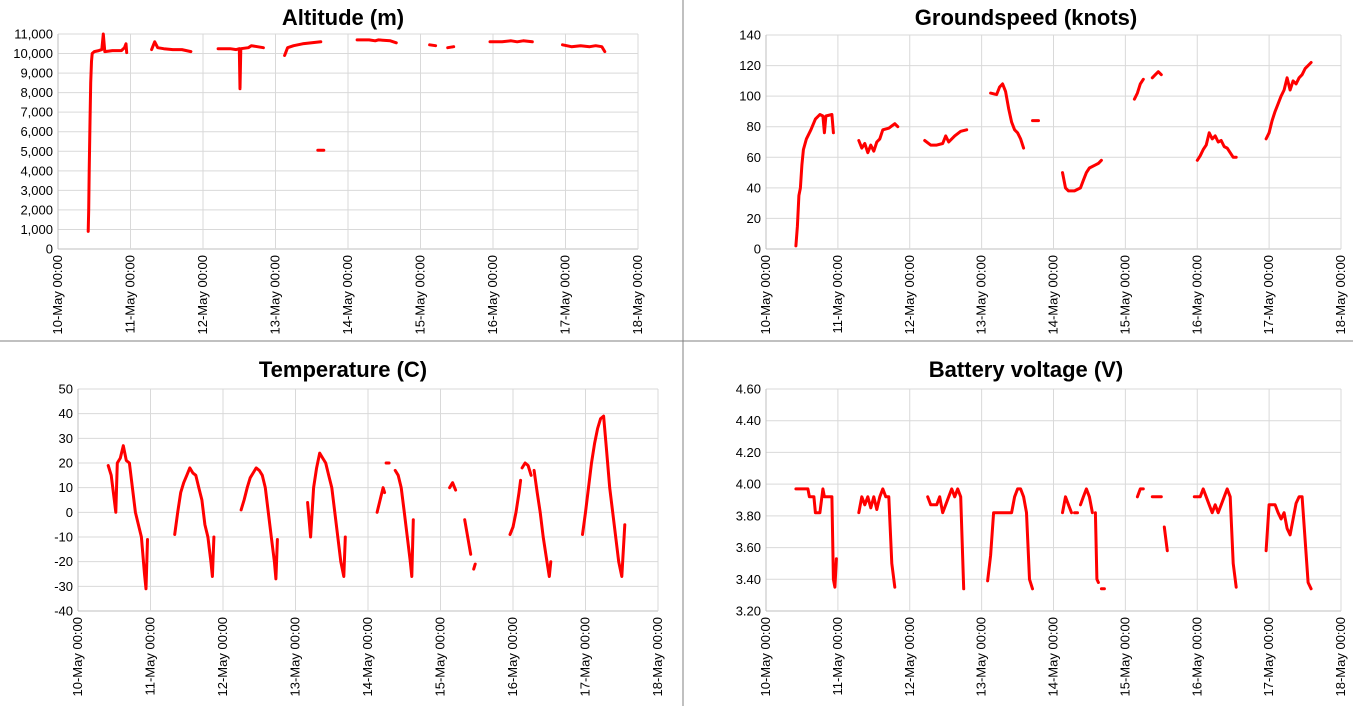 The image size is (1353, 706). Describe the element at coordinates (66, 487) in the screenshot. I see `y-tick-label: 10` at that location.